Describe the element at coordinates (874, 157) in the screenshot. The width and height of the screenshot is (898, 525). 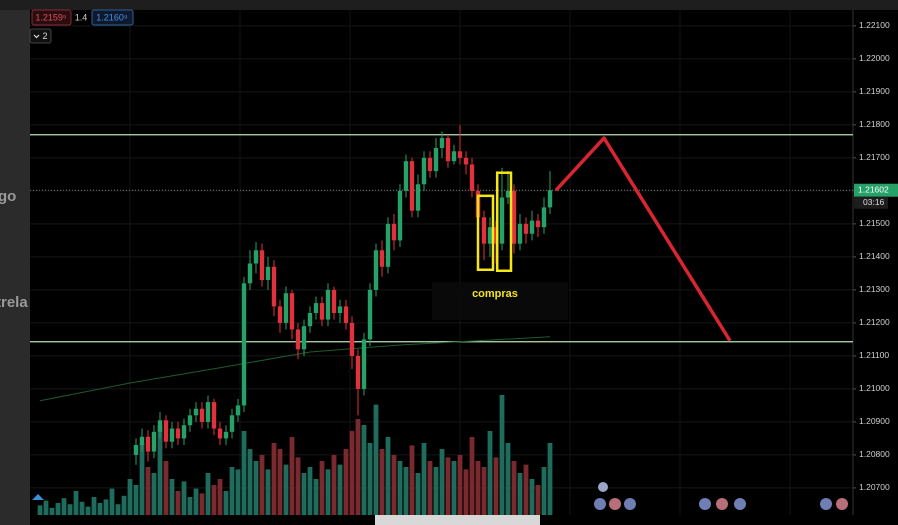
I see `y-tick-label: 1.21700` at that location.